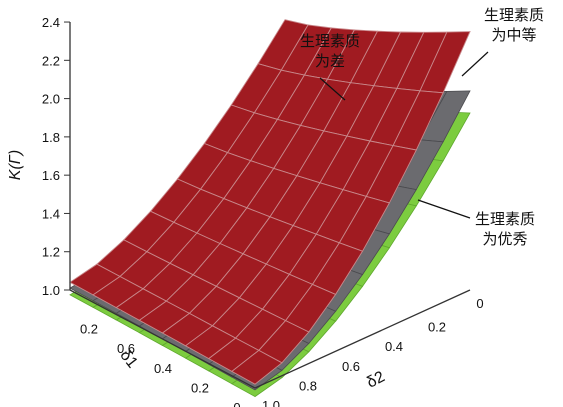 Image resolution: width=563 pixels, height=407 pixels. Describe the element at coordinates (51, 213) in the screenshot. I see `z-tick-label: 1.4` at that location.